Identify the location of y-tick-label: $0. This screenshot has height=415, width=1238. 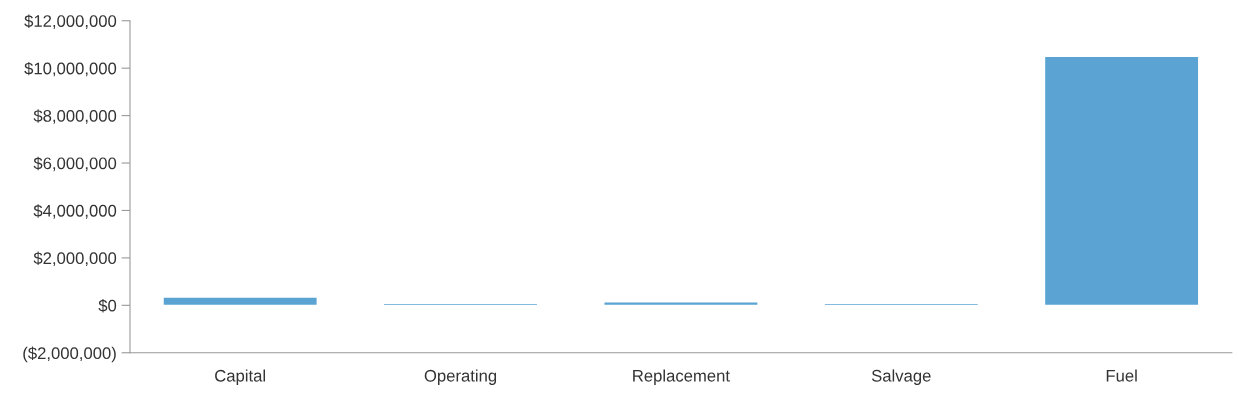
(107, 306).